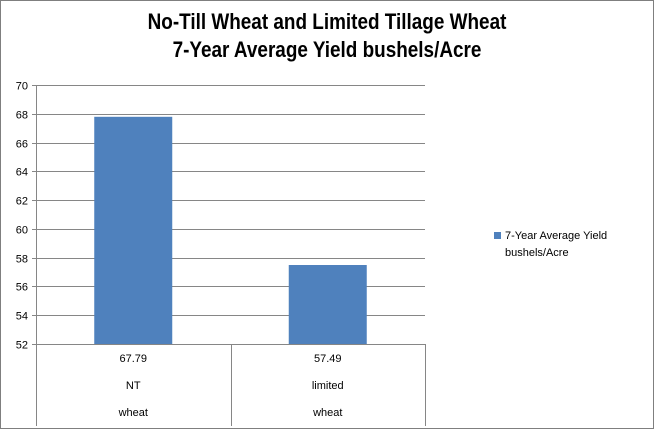 Image resolution: width=654 pixels, height=429 pixels. Describe the element at coordinates (133, 386) in the screenshot. I see `category-label-line-1: NT` at that location.